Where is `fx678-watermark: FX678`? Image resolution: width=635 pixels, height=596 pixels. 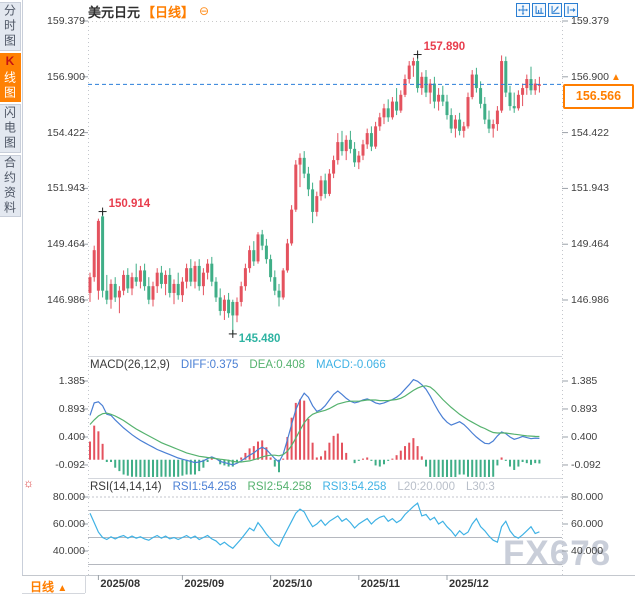 fx678-watermark: FX678 is located at coordinates (557, 553).